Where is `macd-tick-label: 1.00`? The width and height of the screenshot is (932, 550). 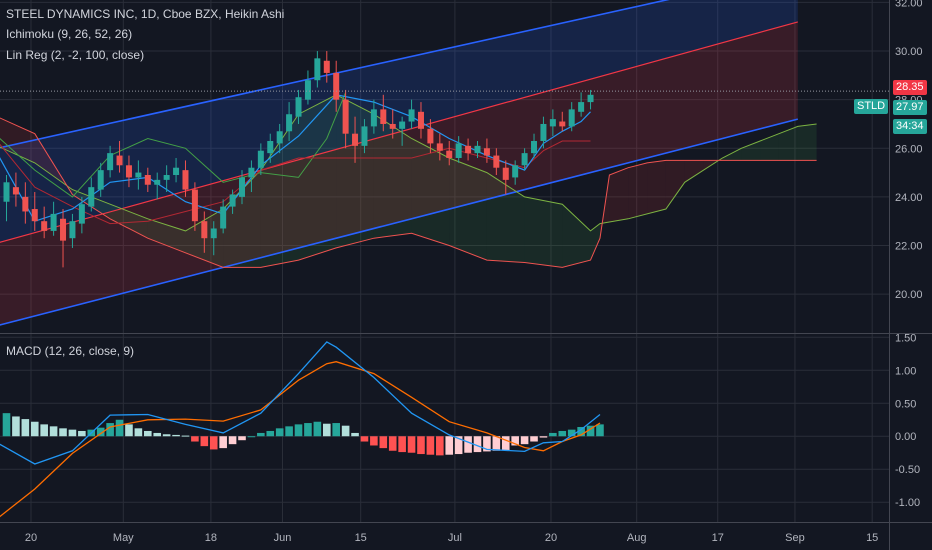
macd-tick-label: 1.00 is located at coordinates (905, 371).